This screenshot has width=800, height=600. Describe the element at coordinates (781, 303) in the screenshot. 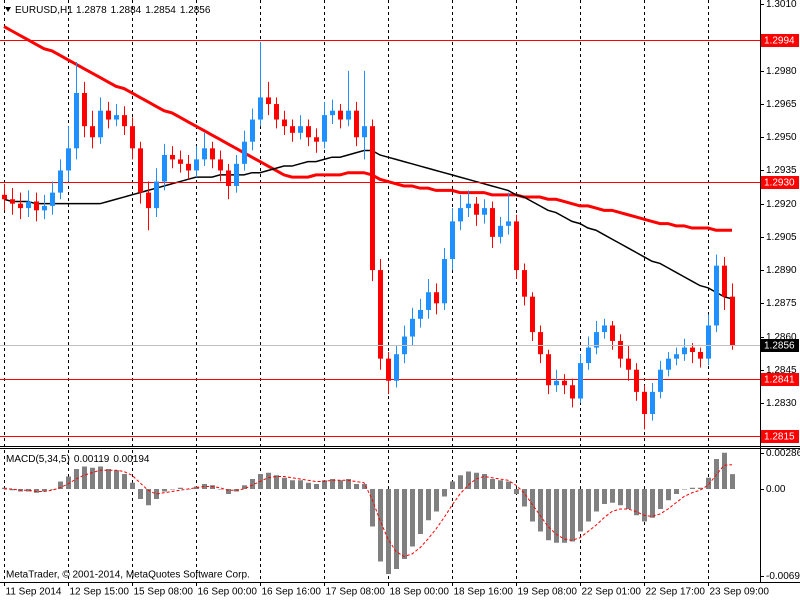

I see `y-tick-label: 1.2875` at that location.